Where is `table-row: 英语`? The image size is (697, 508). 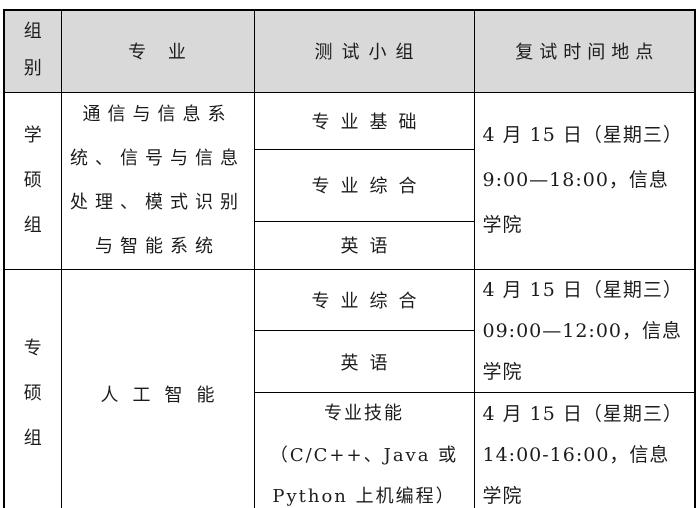
table-row: 英语 is located at coordinates (349, 245).